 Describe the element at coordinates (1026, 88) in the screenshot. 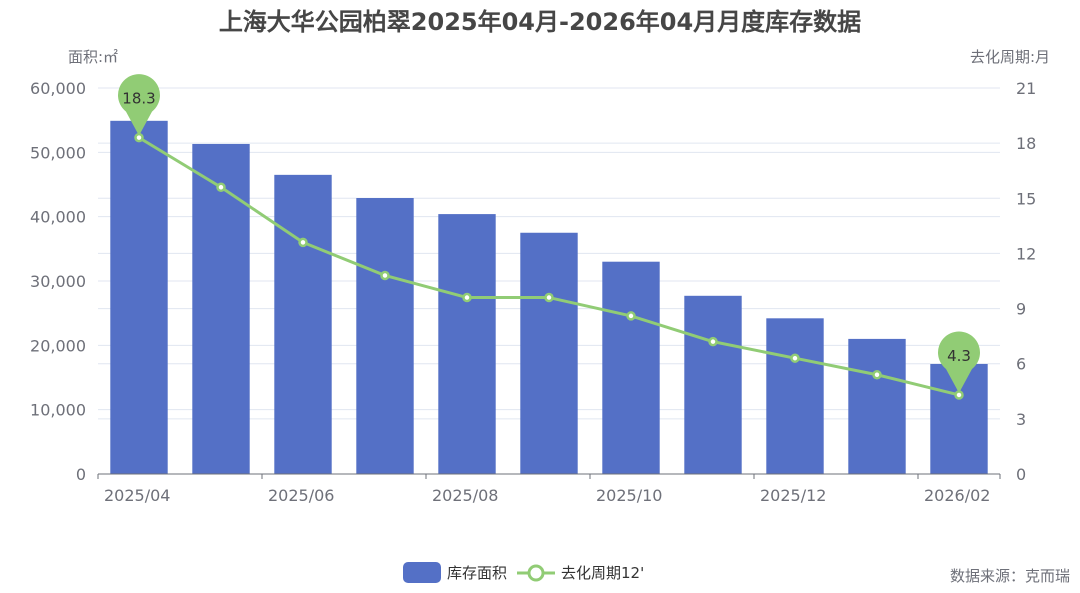

I see `right-tick-label: 21` at that location.